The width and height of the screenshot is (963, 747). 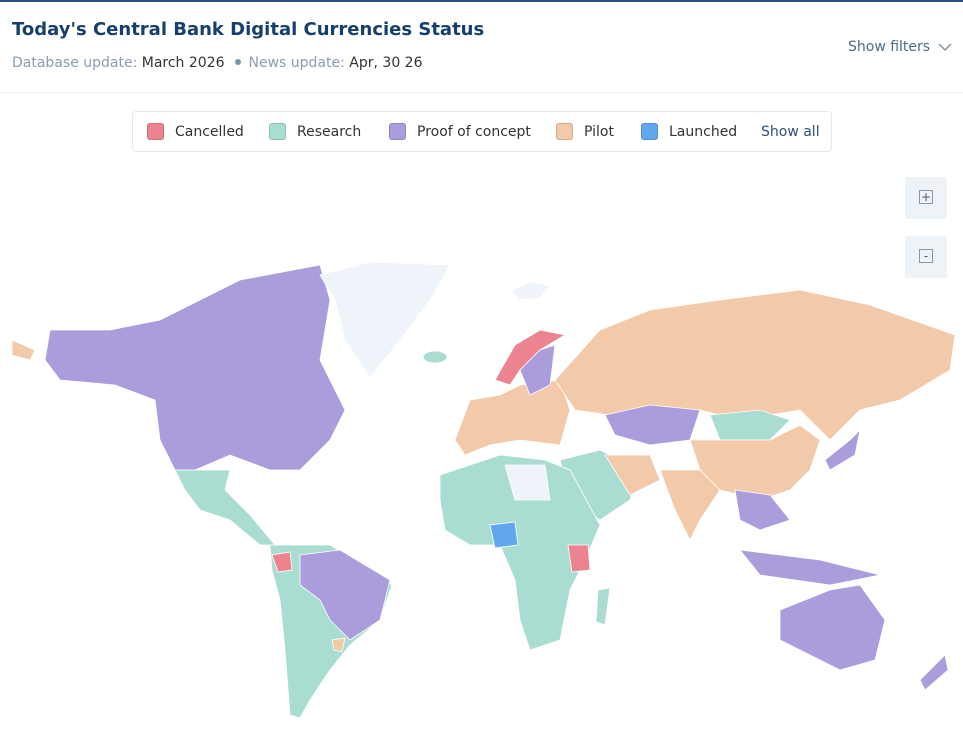 What do you see at coordinates (889, 47) in the screenshot?
I see `show-filters: Show filters` at bounding box center [889, 47].